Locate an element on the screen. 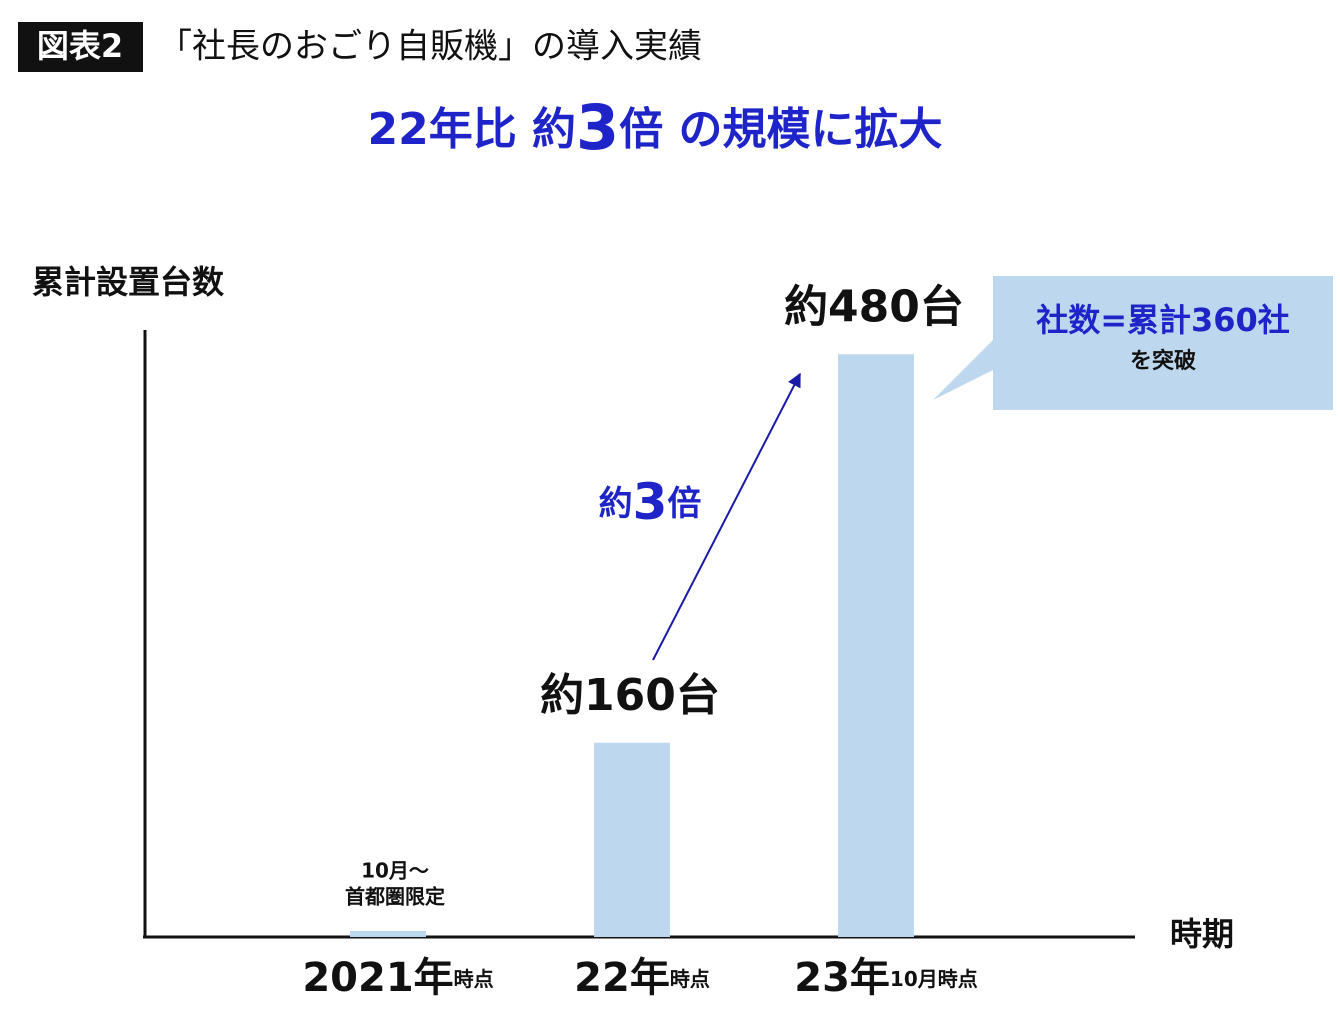  callout-main: 社数=累計360社 is located at coordinates (1163, 320).